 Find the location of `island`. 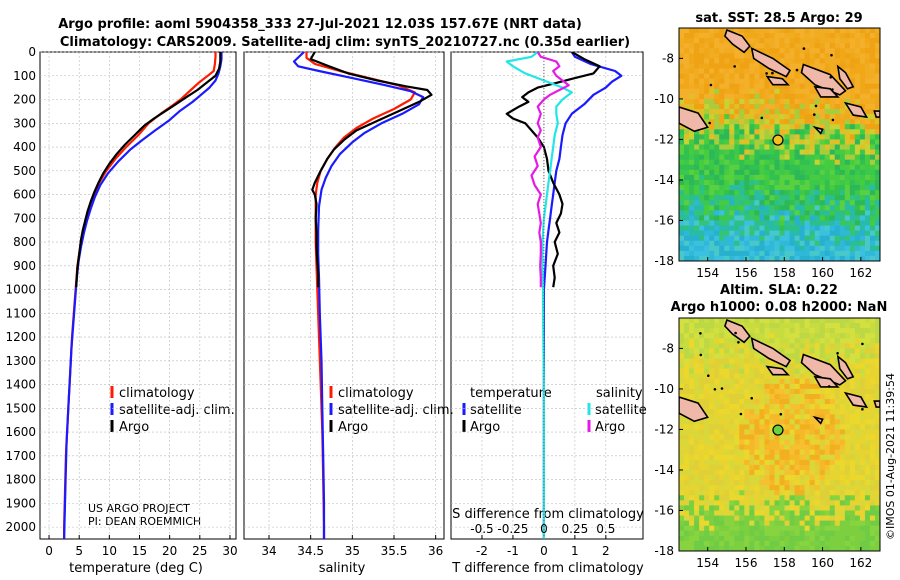

island is located at coordinates (876, 114).